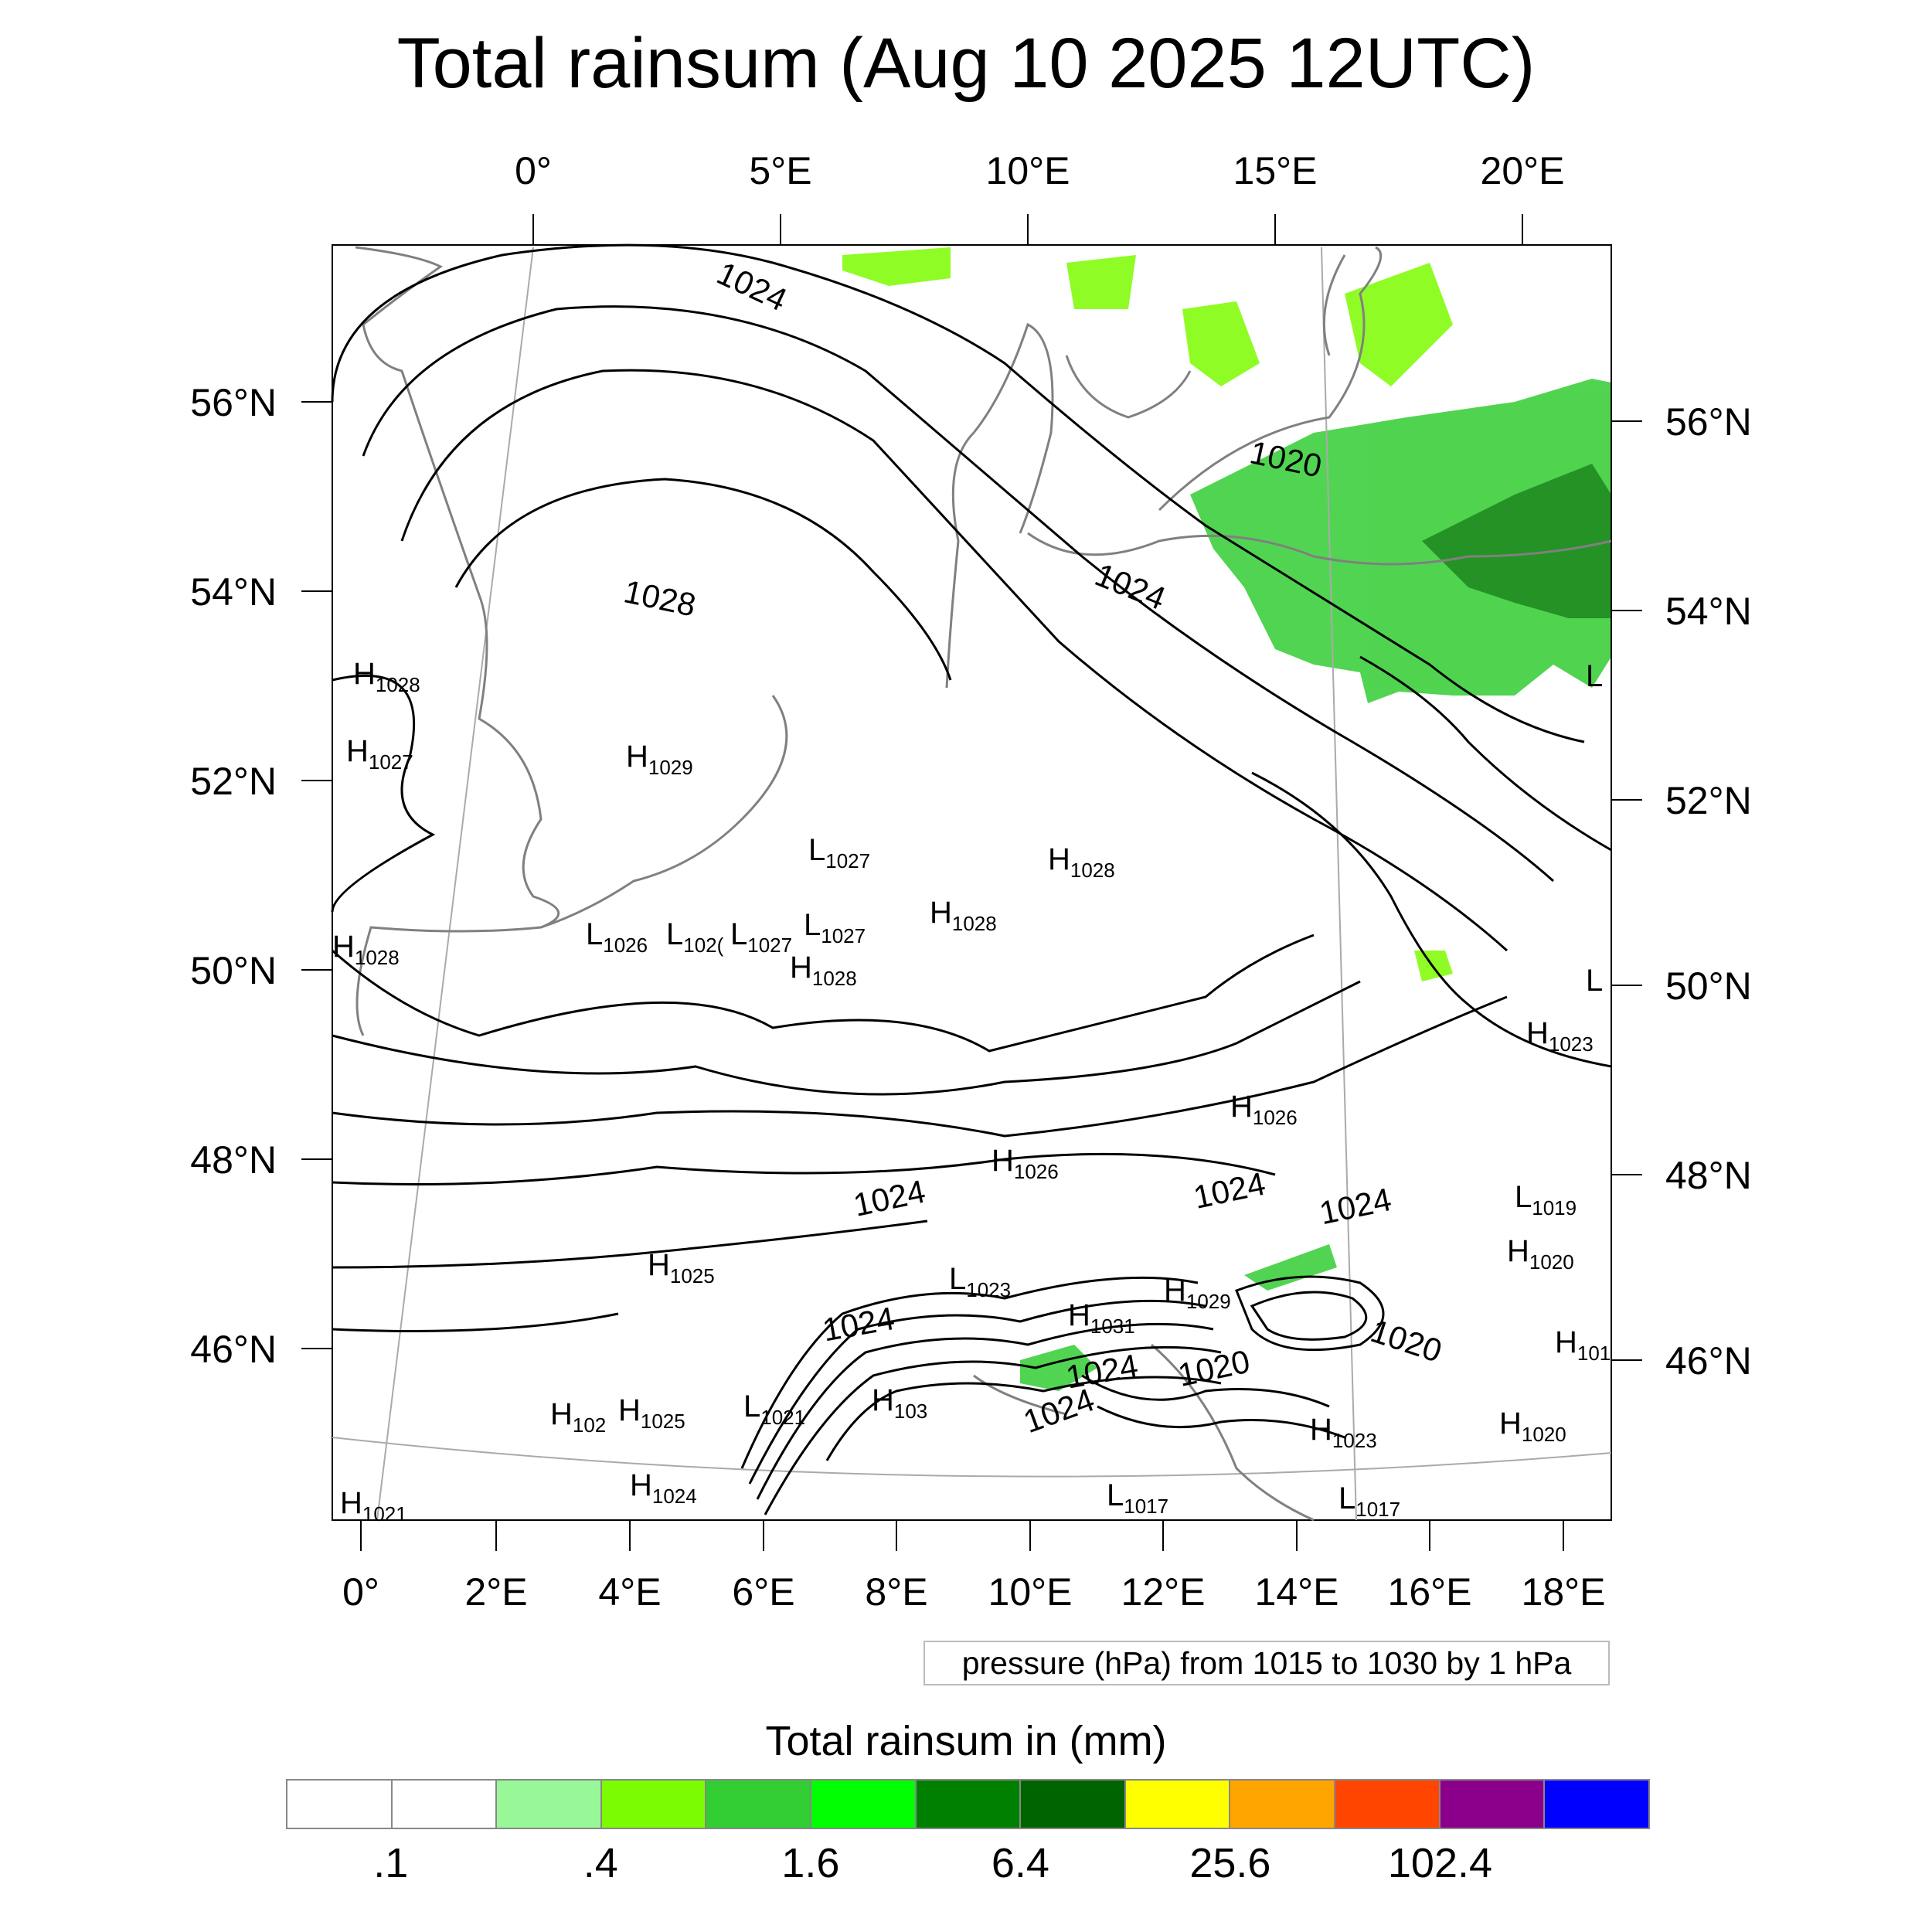 This screenshot has width=1932, height=1932. I want to click on map-title: Total rainsum (Aug 10 2025 12UTC), so click(966, 64).